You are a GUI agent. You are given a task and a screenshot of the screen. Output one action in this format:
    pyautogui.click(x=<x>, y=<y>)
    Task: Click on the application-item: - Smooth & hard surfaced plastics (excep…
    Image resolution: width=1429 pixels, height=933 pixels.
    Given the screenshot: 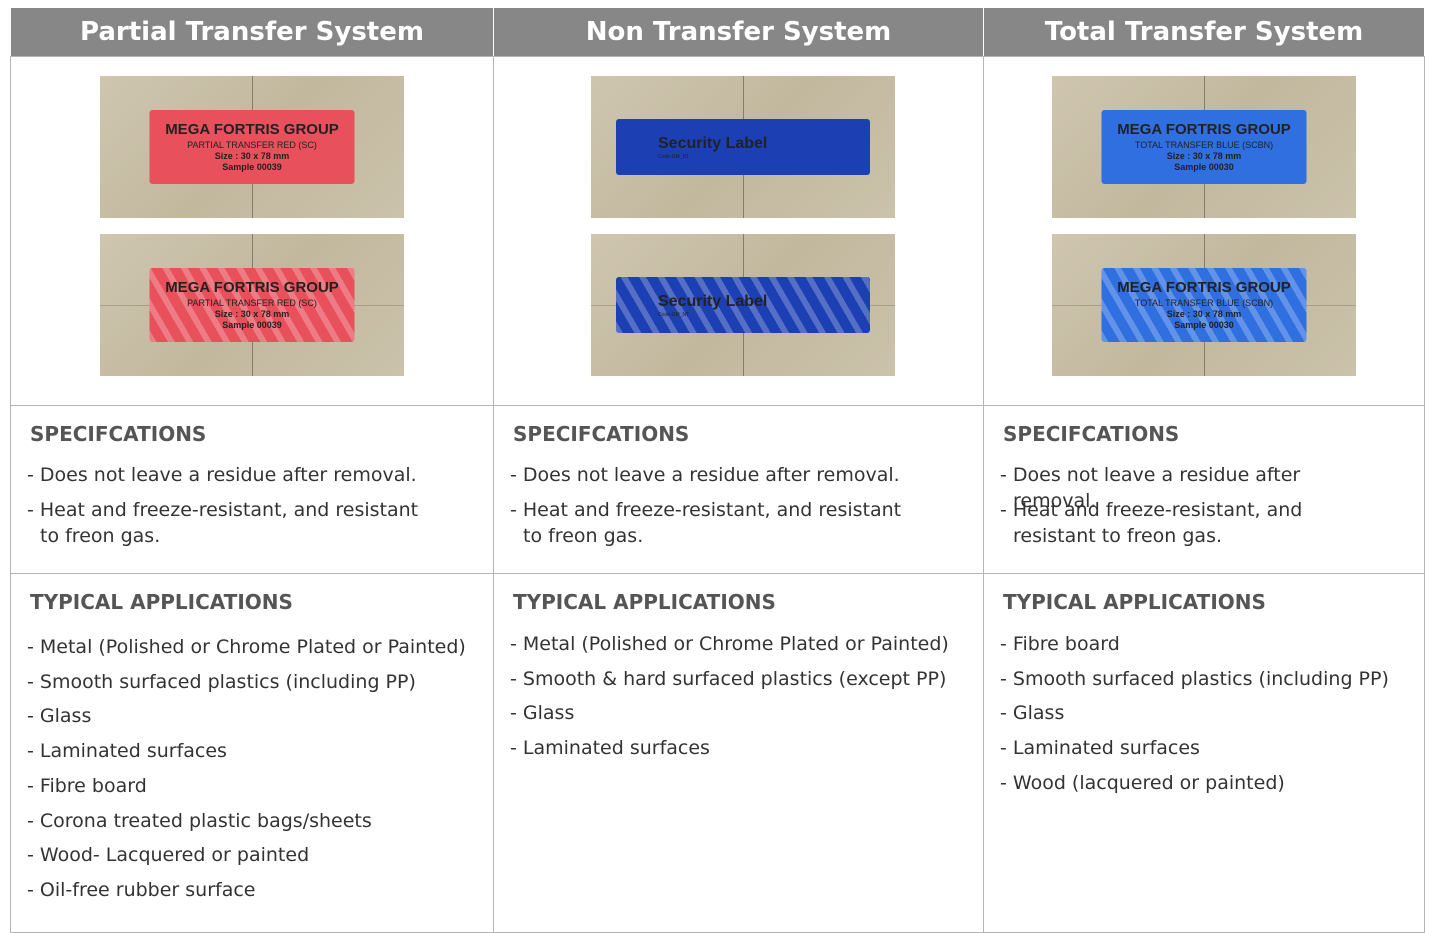 What is the action you would take?
    pyautogui.click(x=728, y=678)
    